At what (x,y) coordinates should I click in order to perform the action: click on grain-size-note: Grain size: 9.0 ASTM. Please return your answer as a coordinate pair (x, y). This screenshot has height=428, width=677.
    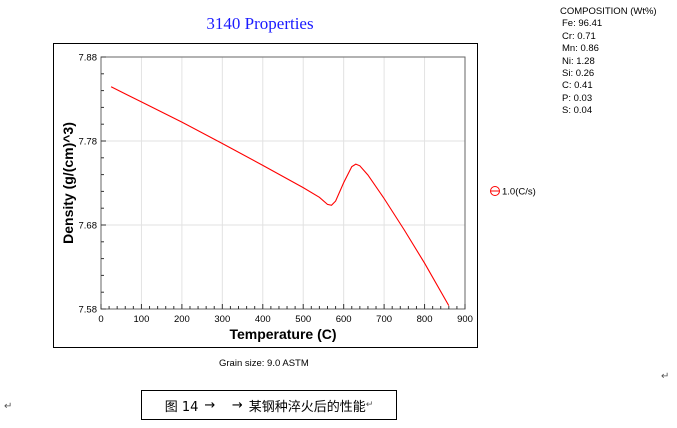
    Looking at the image, I should click on (264, 363).